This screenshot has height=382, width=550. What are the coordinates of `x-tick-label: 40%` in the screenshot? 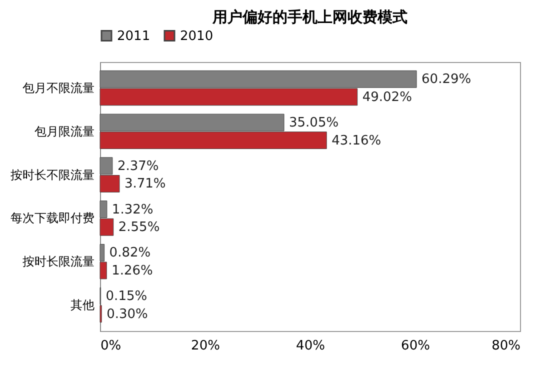 It's located at (310, 346).